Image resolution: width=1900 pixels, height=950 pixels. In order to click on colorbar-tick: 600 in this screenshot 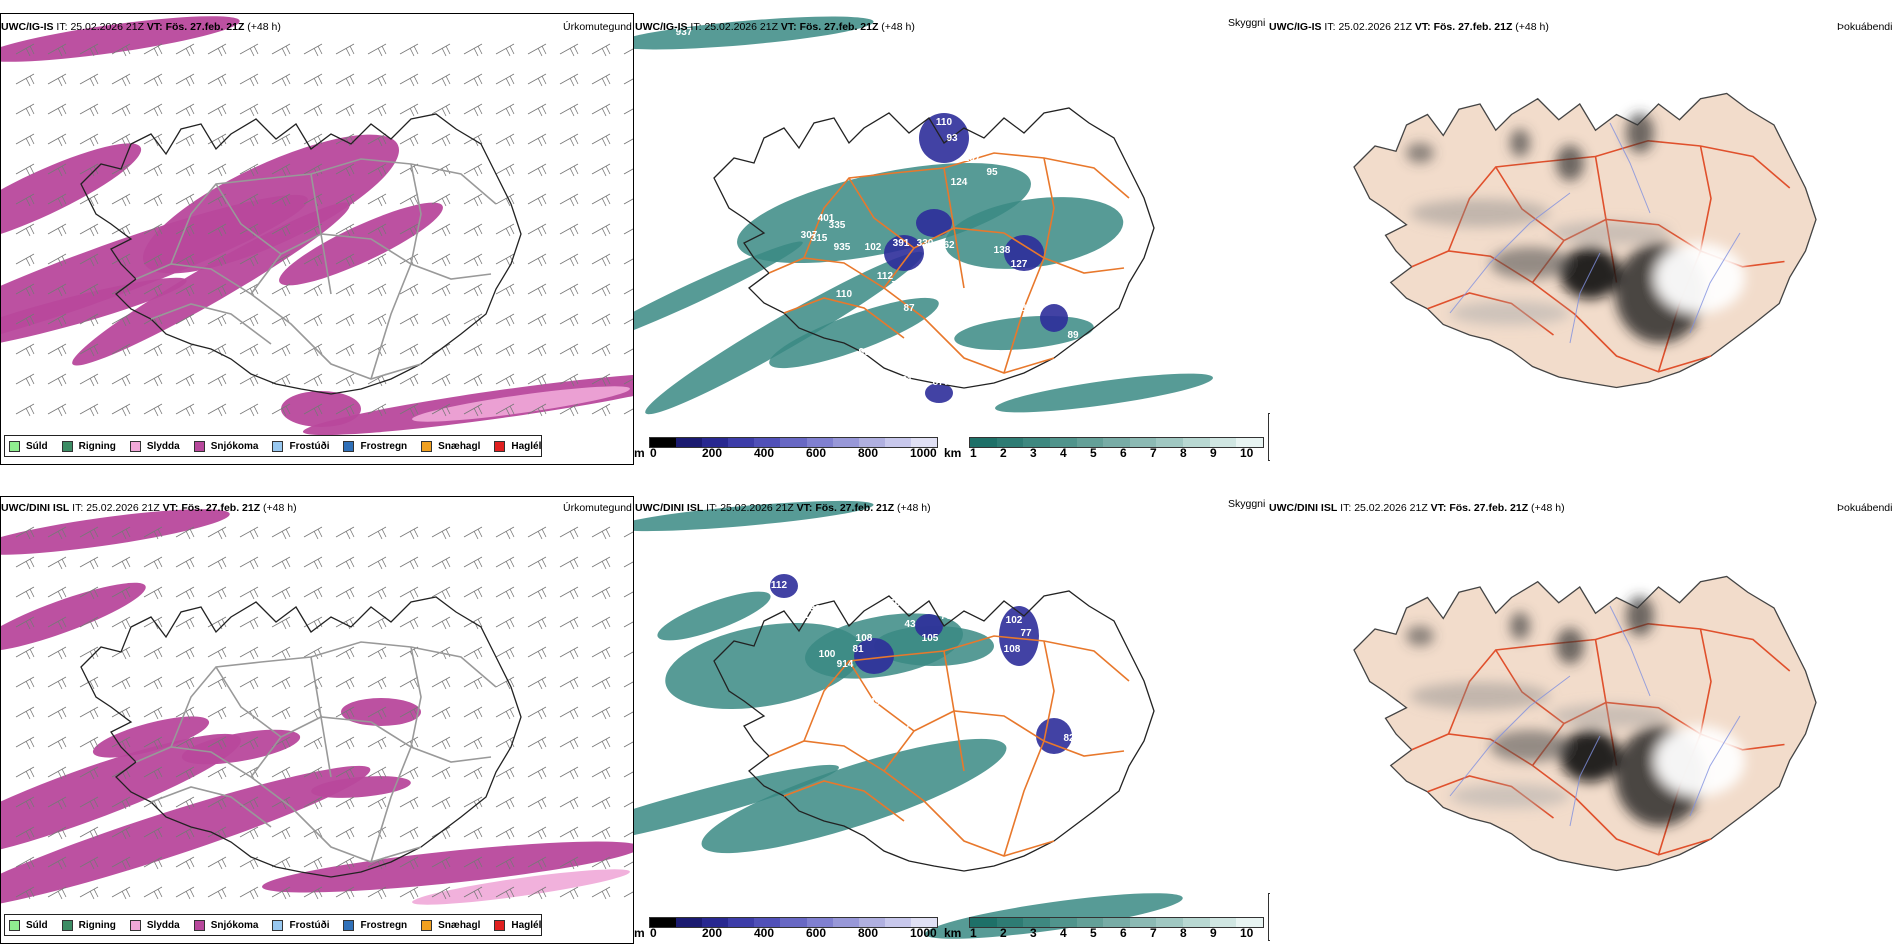, I will do `click(816, 453)`.